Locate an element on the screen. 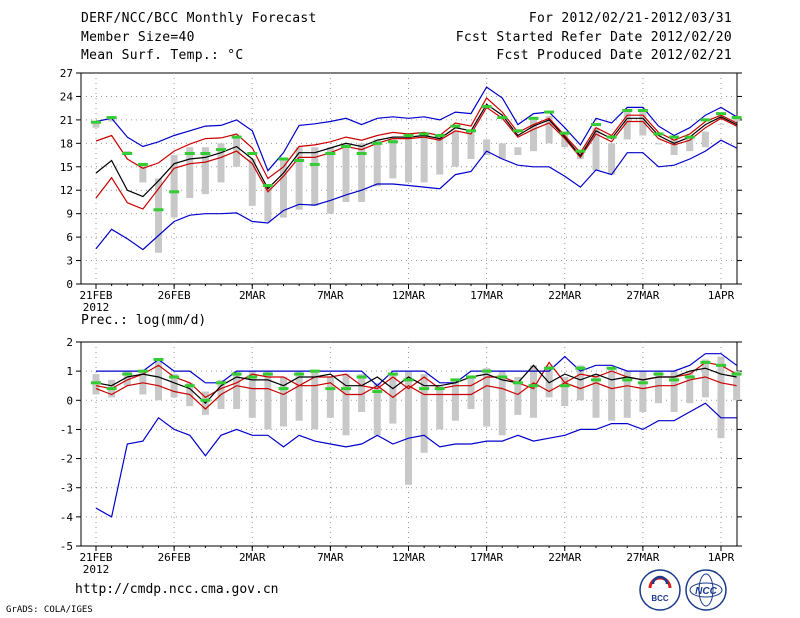  grads-credit: GrADS: COLA/IGES is located at coordinates (49, 610).